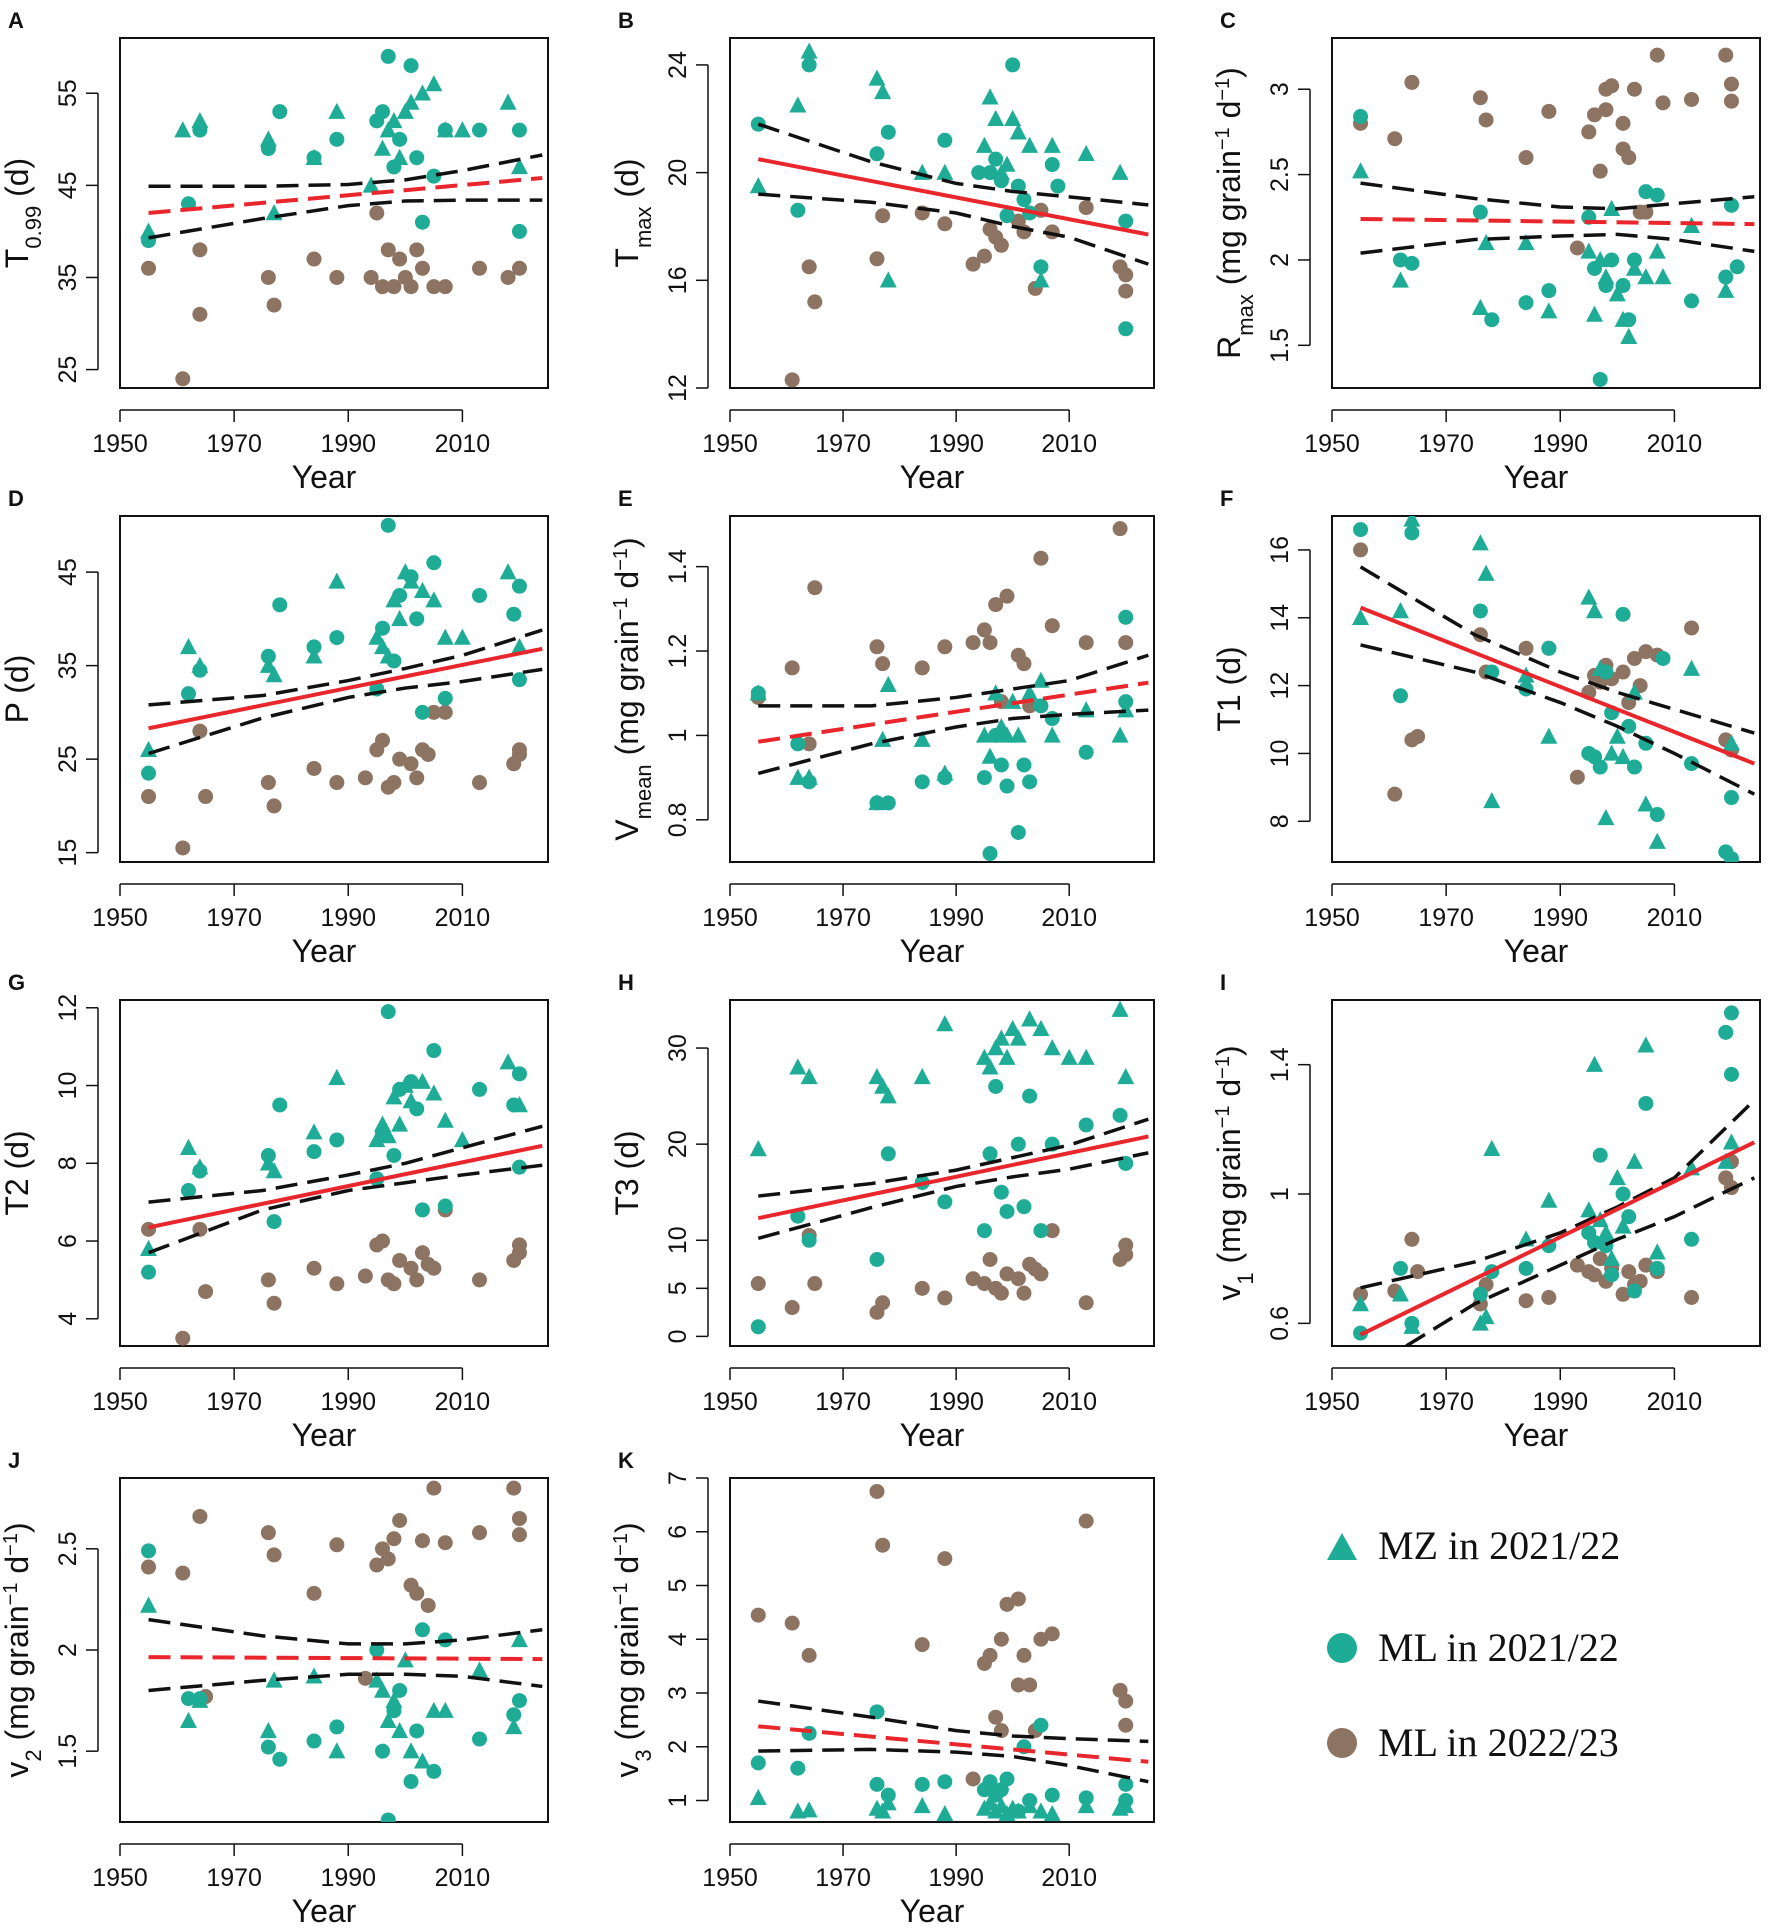 This screenshot has width=1772, height=1928. I want to click on panel-d-ci-lower-line, so click(345, 711).